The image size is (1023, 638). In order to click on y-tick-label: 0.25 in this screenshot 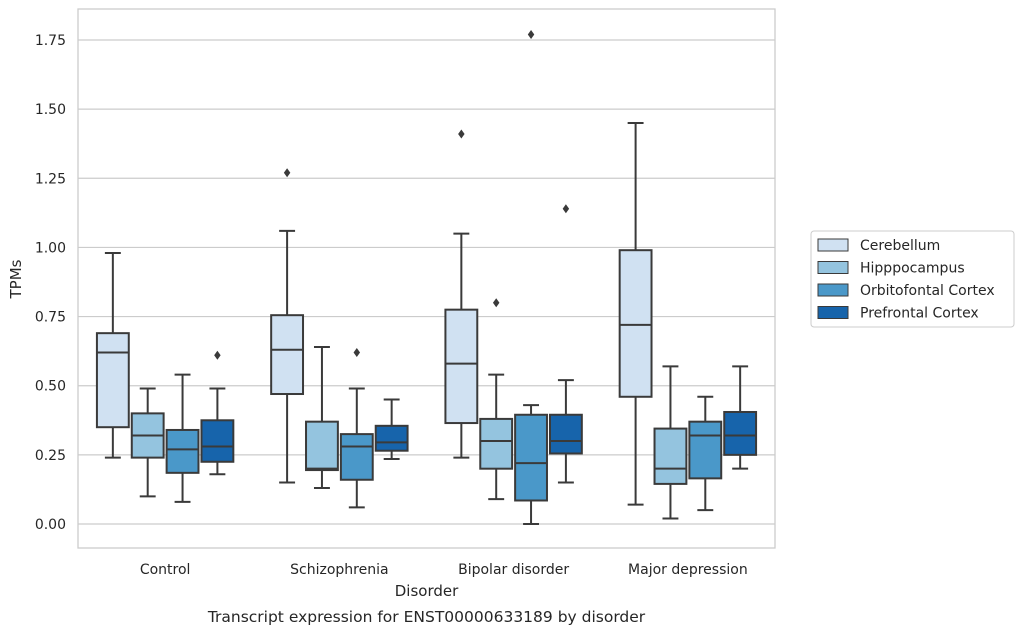, I will do `click(50, 456)`.